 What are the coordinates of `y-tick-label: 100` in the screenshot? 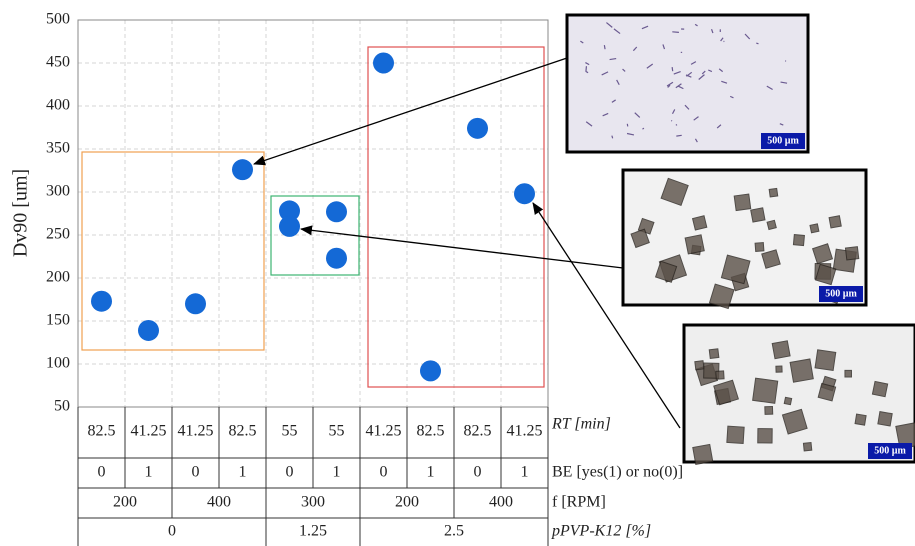 It's located at (58, 363).